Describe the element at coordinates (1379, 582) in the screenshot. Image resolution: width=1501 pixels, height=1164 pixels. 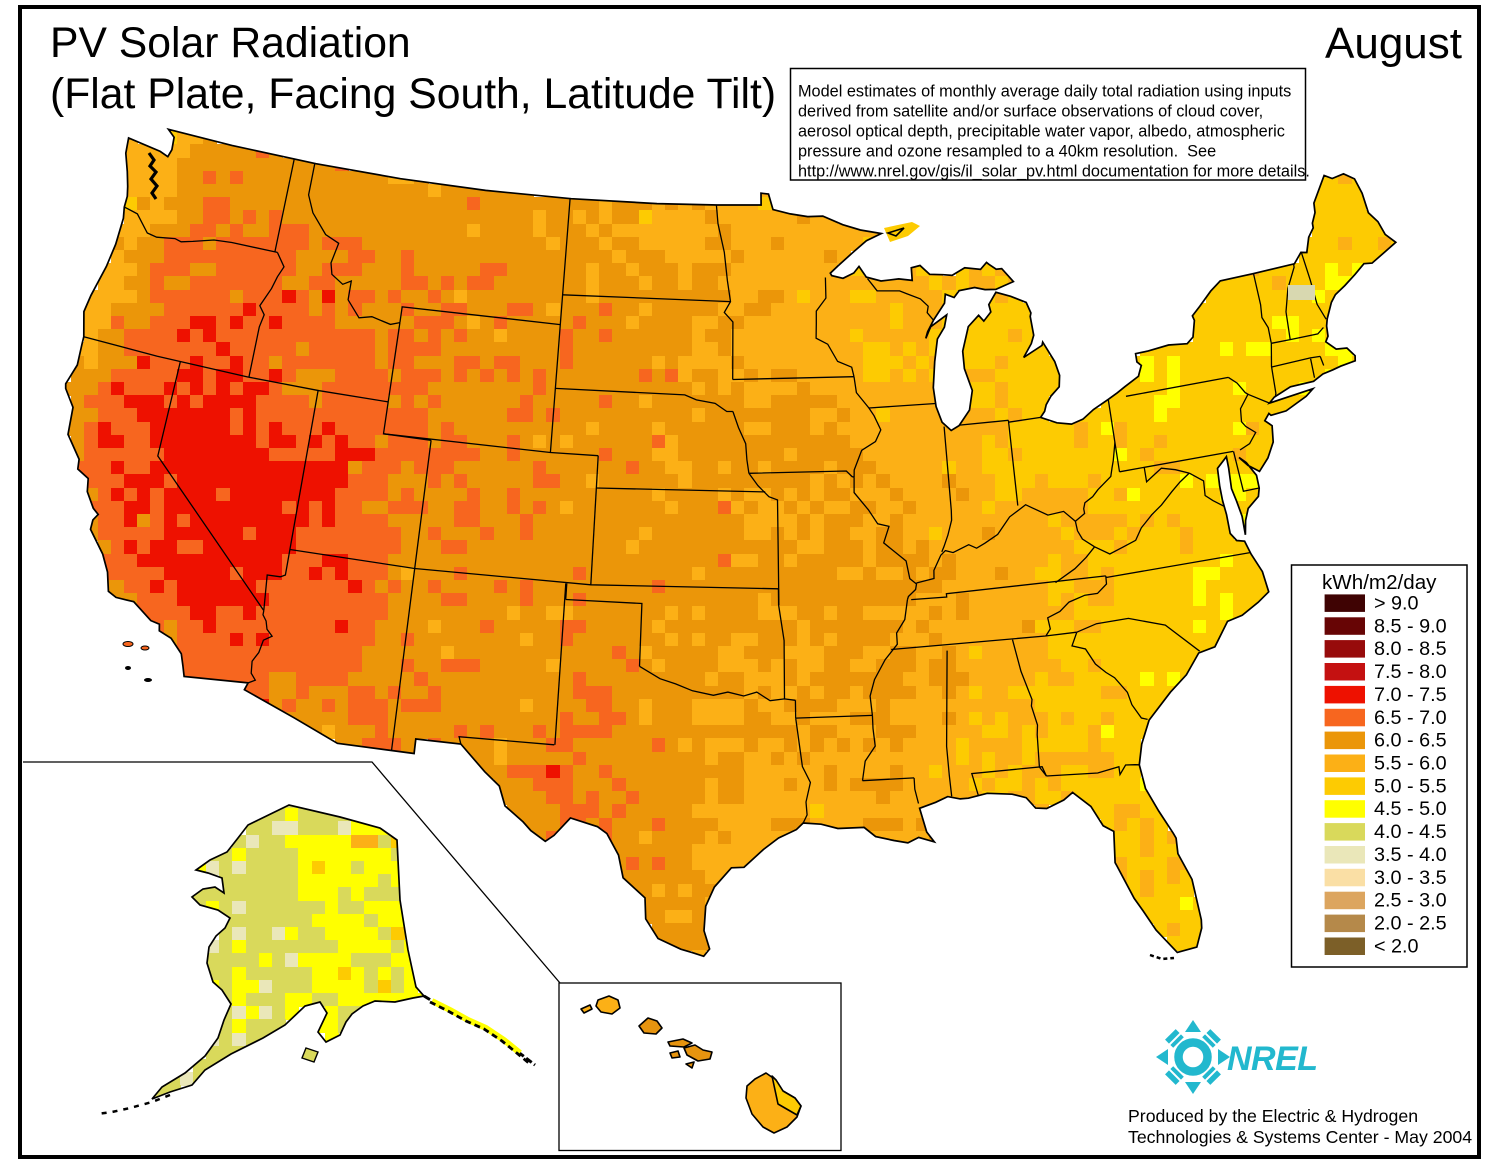
I see `svg-text: kWh/m2/day` at that location.